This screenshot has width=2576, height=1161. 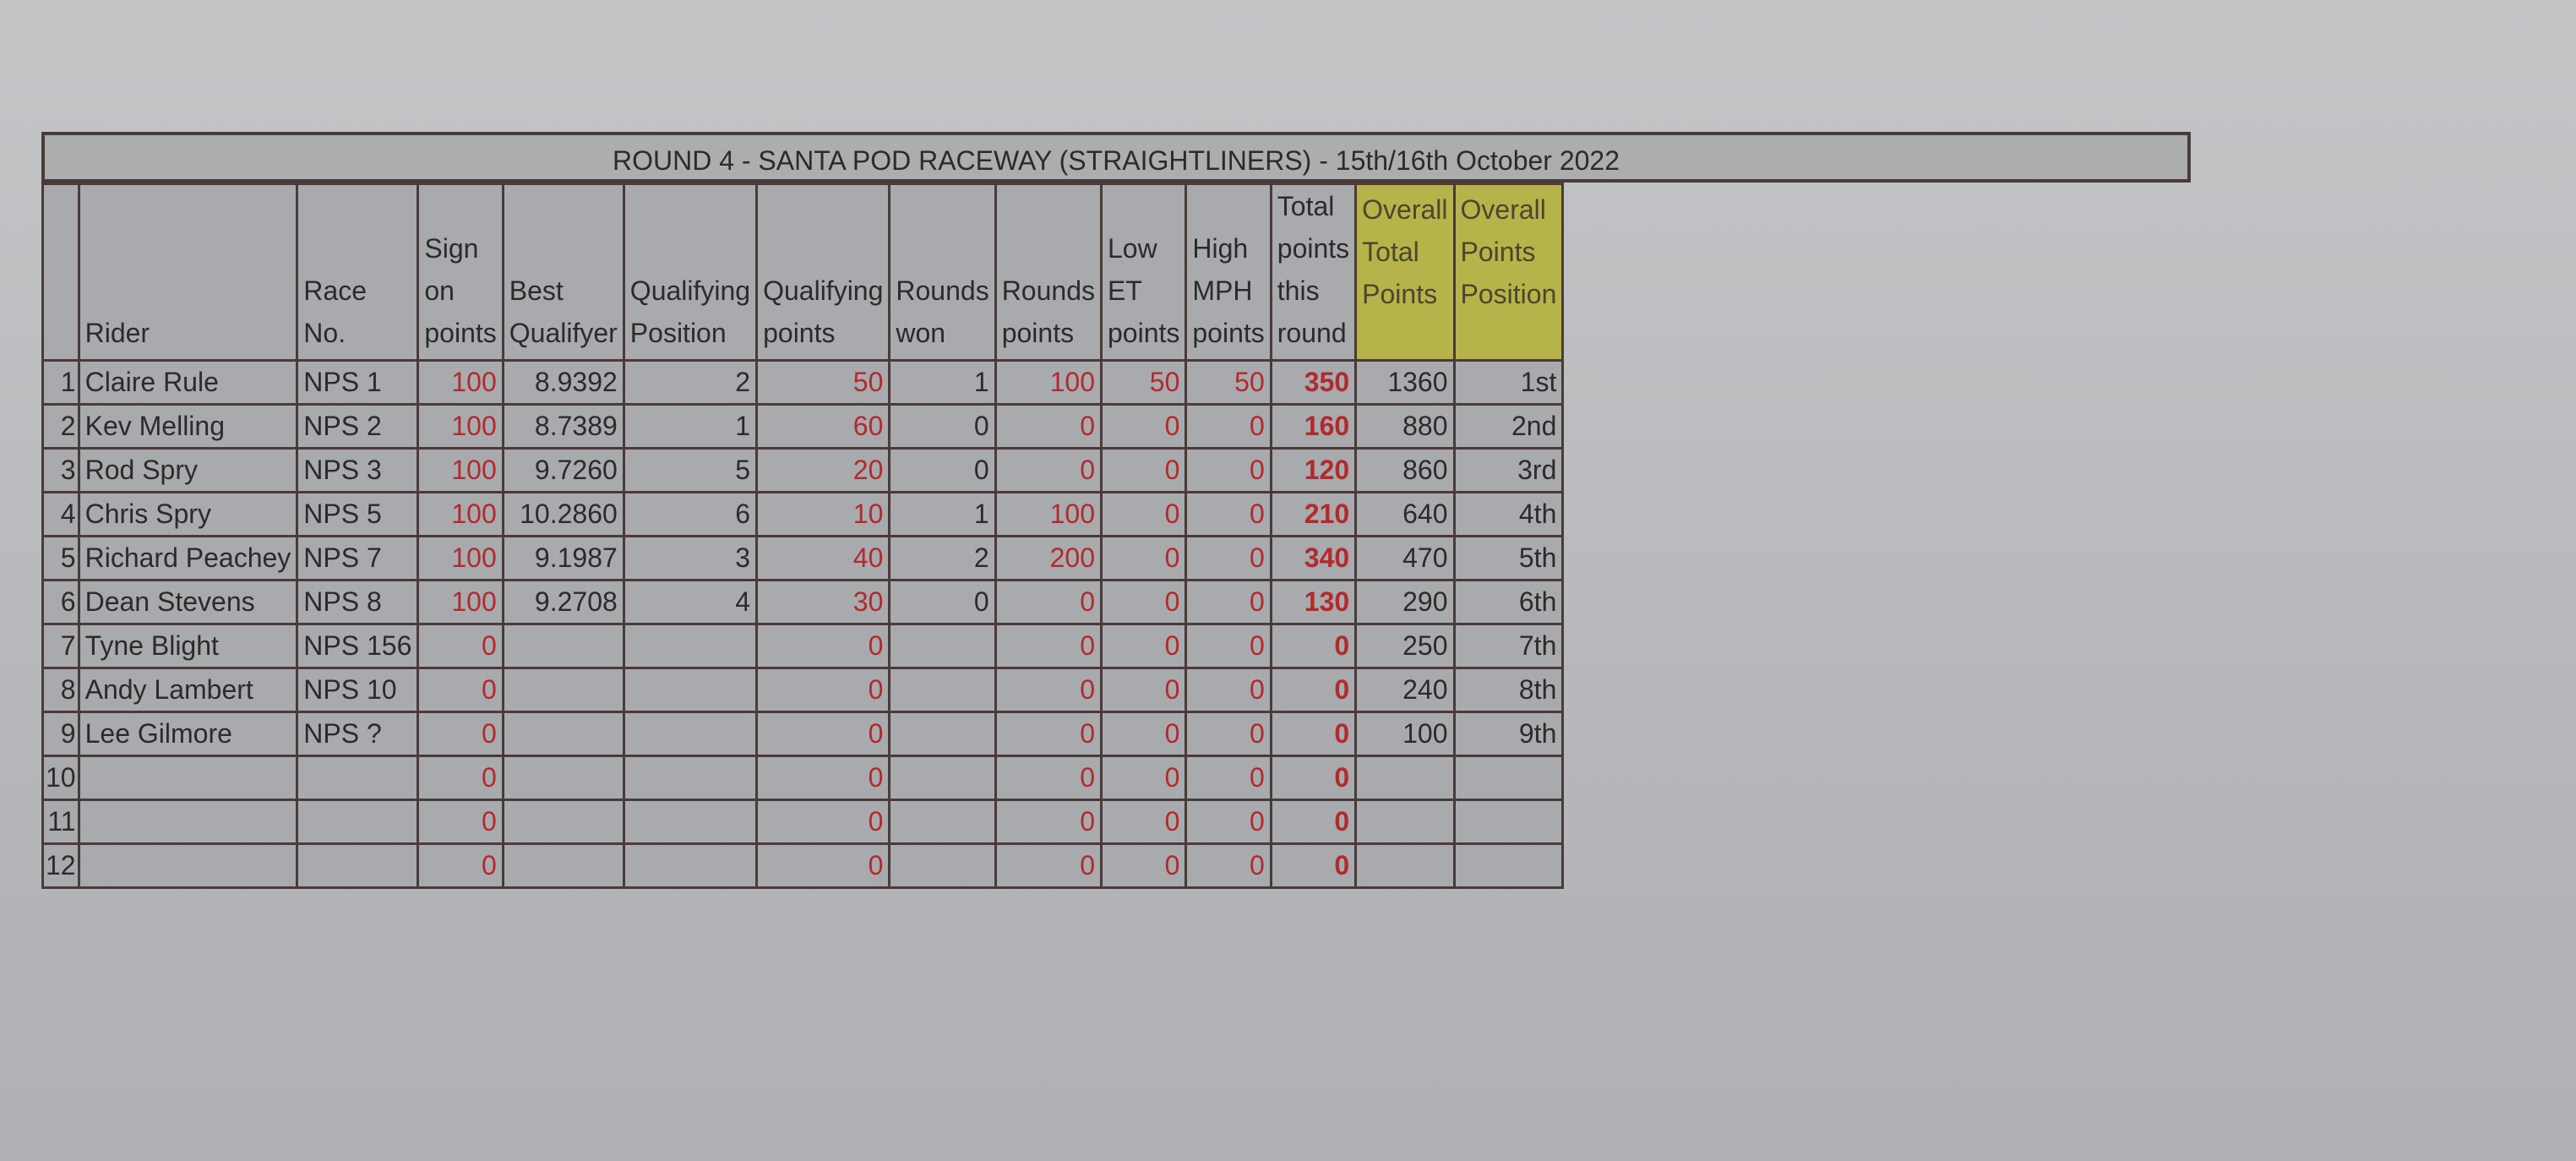 What do you see at coordinates (358, 514) in the screenshot?
I see `cell-race-no: NPS 5` at bounding box center [358, 514].